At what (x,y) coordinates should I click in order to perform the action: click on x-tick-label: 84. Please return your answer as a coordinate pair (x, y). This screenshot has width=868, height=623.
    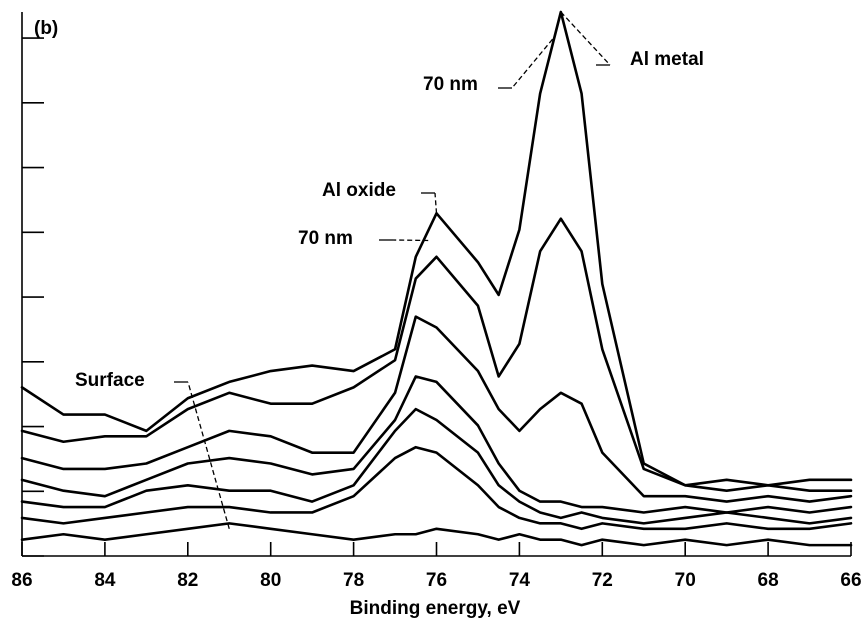
    Looking at the image, I should click on (105, 580).